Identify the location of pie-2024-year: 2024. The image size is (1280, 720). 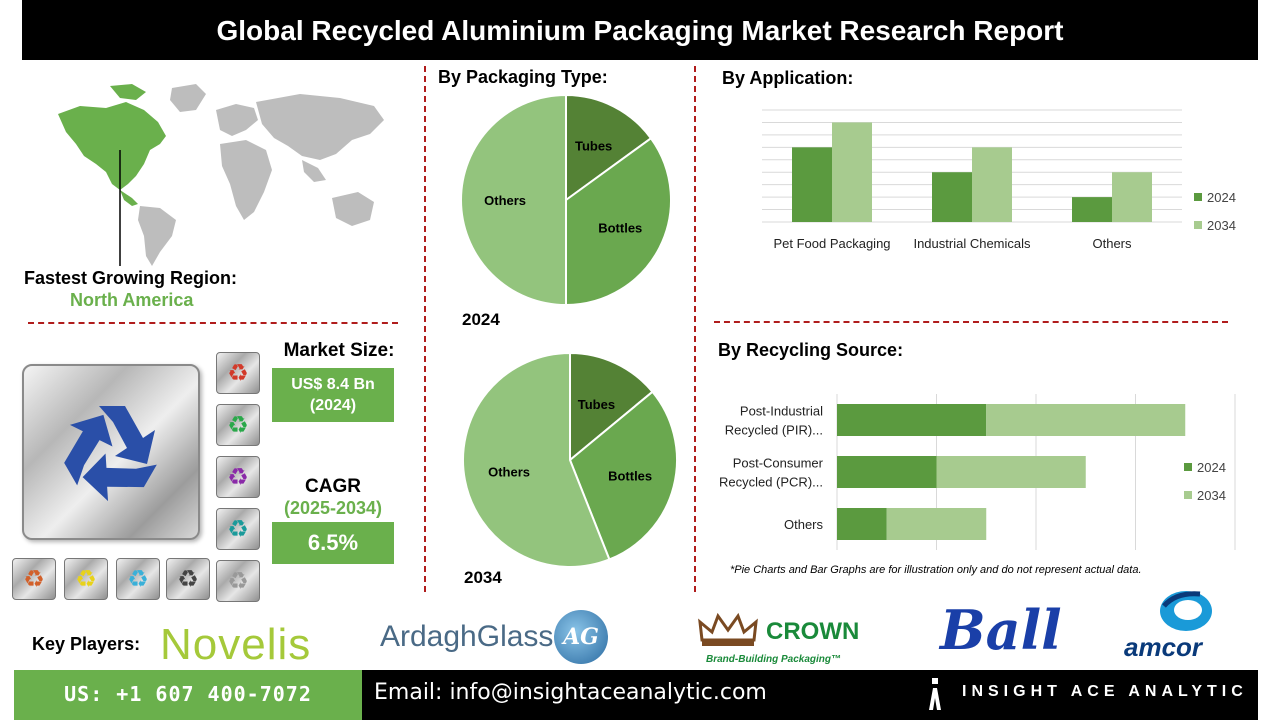
(481, 319).